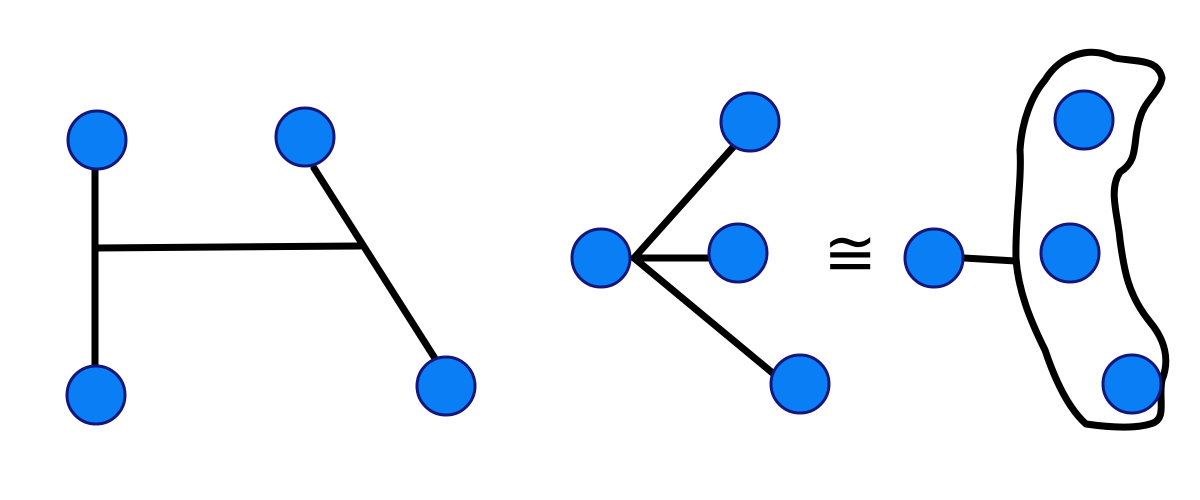 This screenshot has width=1200, height=500. What do you see at coordinates (1132, 384) in the screenshot?
I see `node-grouped-bottom` at bounding box center [1132, 384].